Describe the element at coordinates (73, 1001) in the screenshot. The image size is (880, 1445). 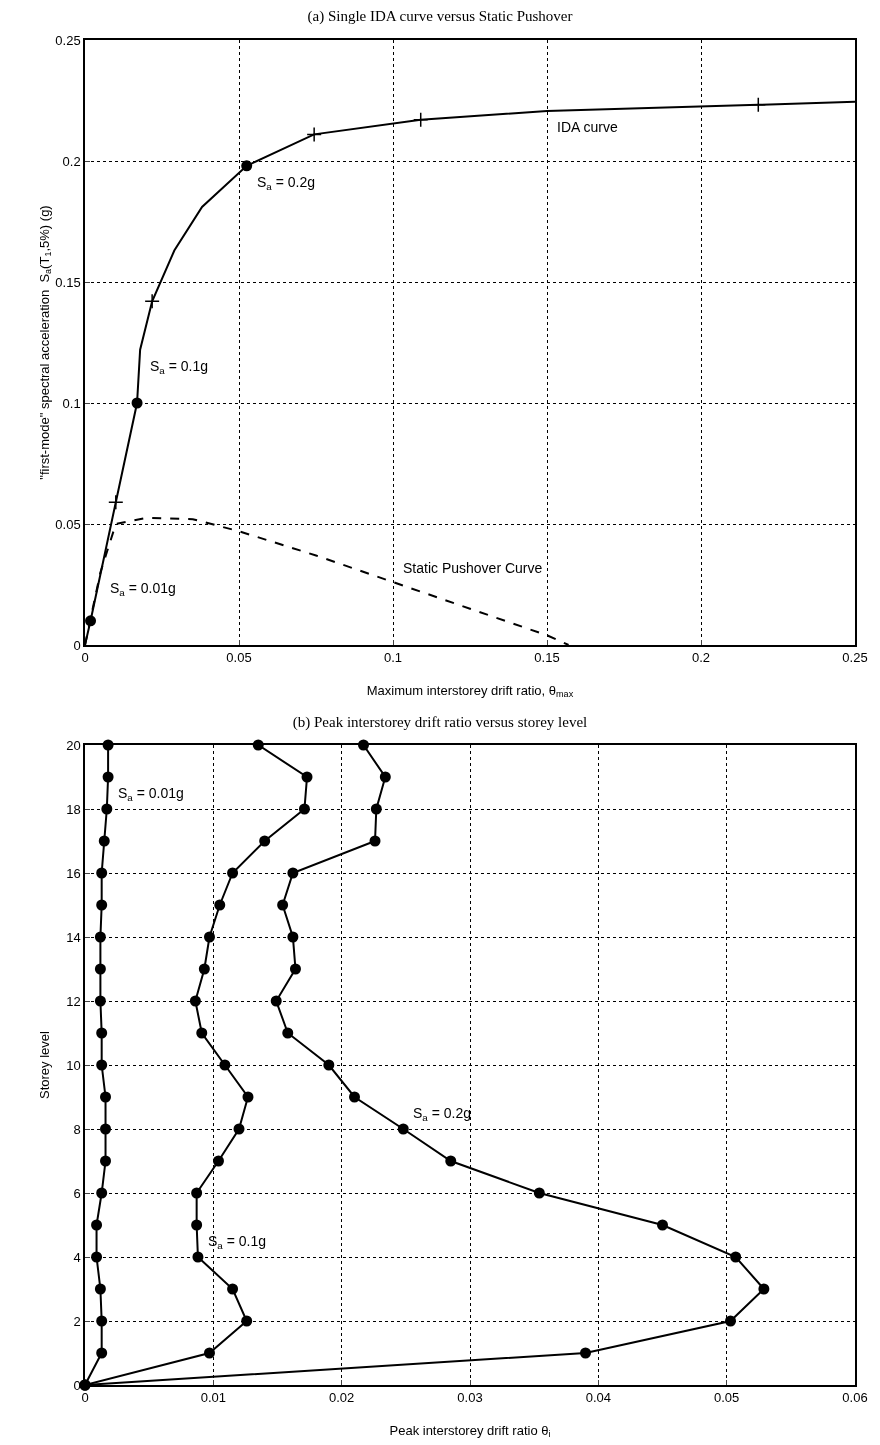
I see `y-tick-label: 12` at that location.